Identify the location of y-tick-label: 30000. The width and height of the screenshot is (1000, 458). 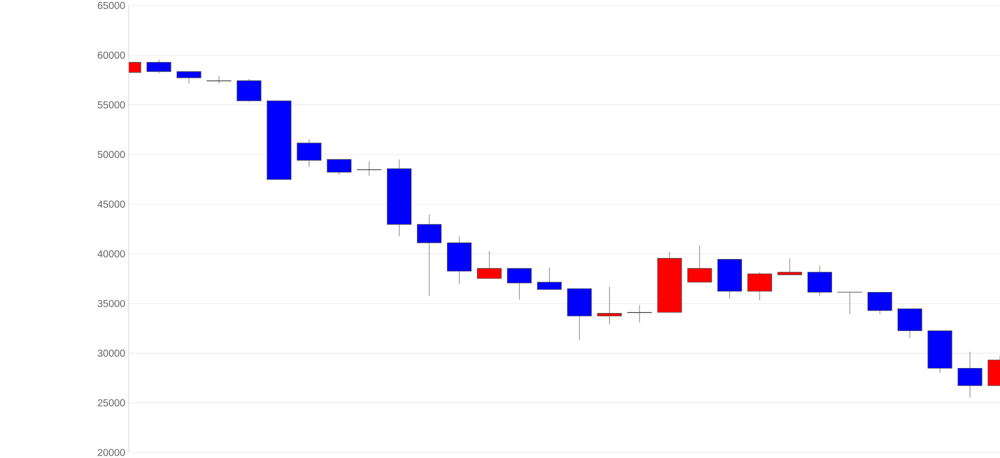
(111, 353).